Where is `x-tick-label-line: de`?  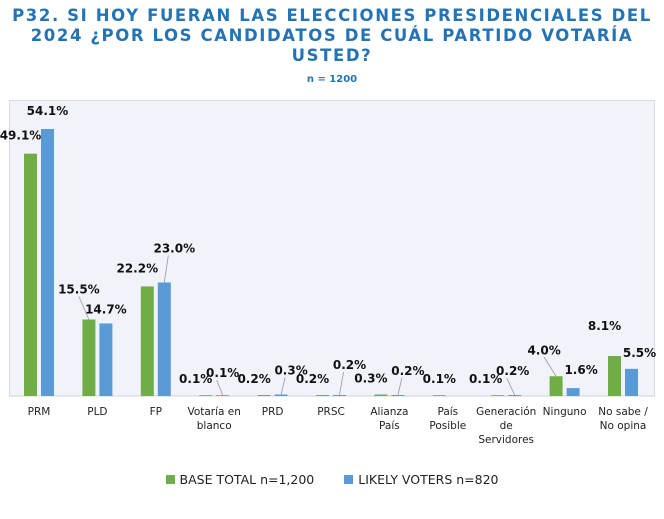
x-tick-label-line: de is located at coordinates (506, 426).